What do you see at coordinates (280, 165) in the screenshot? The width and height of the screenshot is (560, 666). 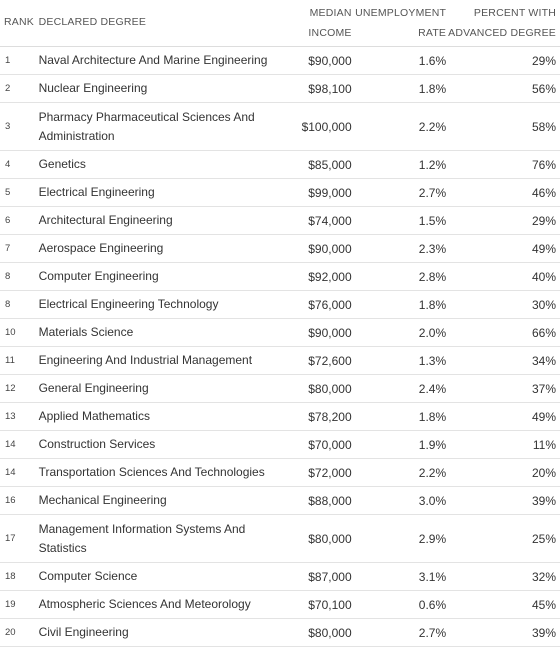 I see `table-row: 4 Genetics $85,000 1.2% 76%` at bounding box center [280, 165].